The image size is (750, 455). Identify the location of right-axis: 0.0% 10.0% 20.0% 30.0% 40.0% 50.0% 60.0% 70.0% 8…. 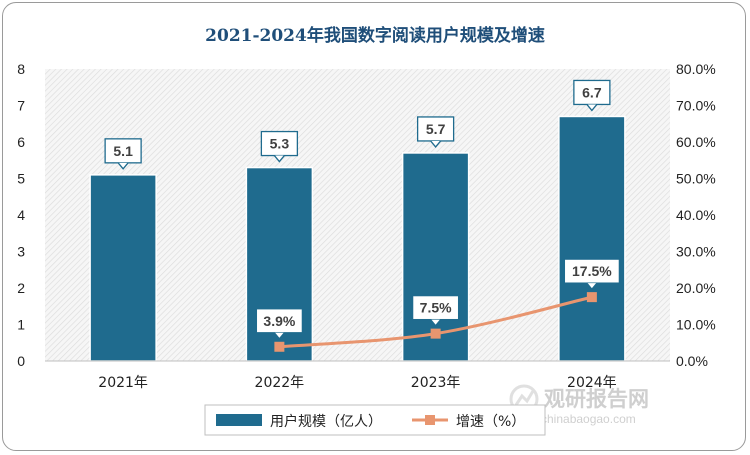
(696, 215).